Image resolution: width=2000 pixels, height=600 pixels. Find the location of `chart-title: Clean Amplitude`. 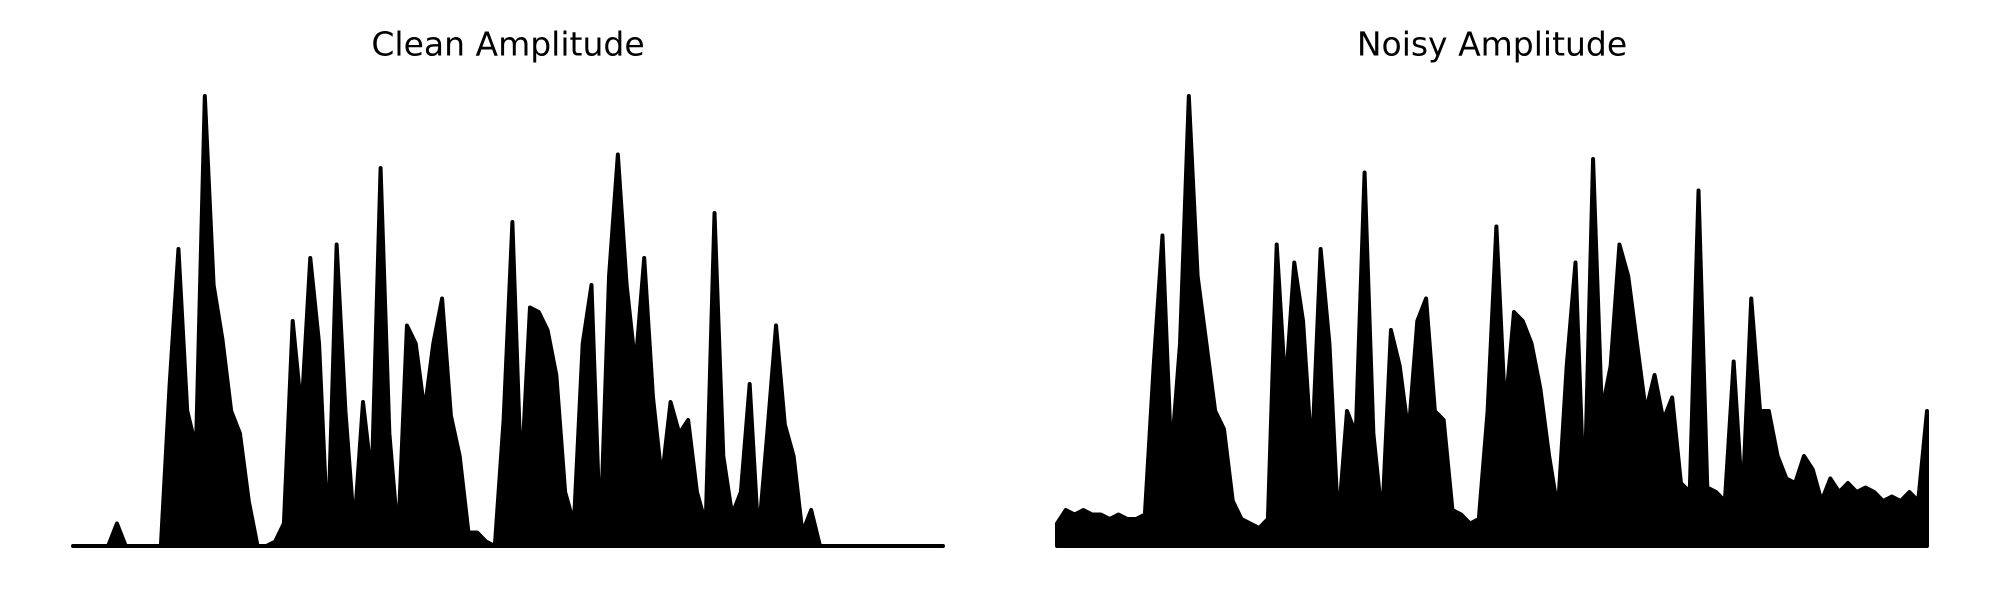

chart-title: Clean Amplitude is located at coordinates (507, 44).